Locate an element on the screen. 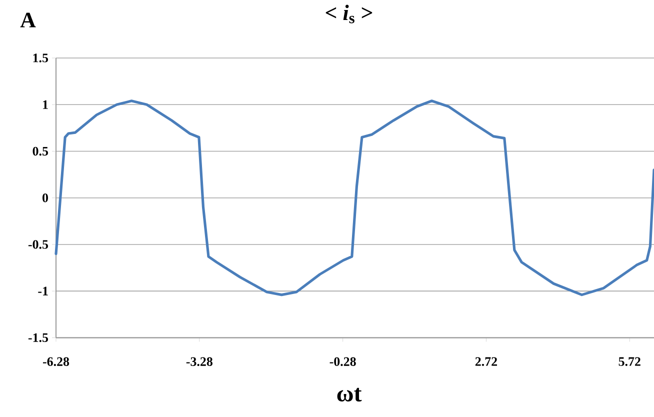 This screenshot has height=417, width=654. y-tick-label: 0 is located at coordinates (45, 197).